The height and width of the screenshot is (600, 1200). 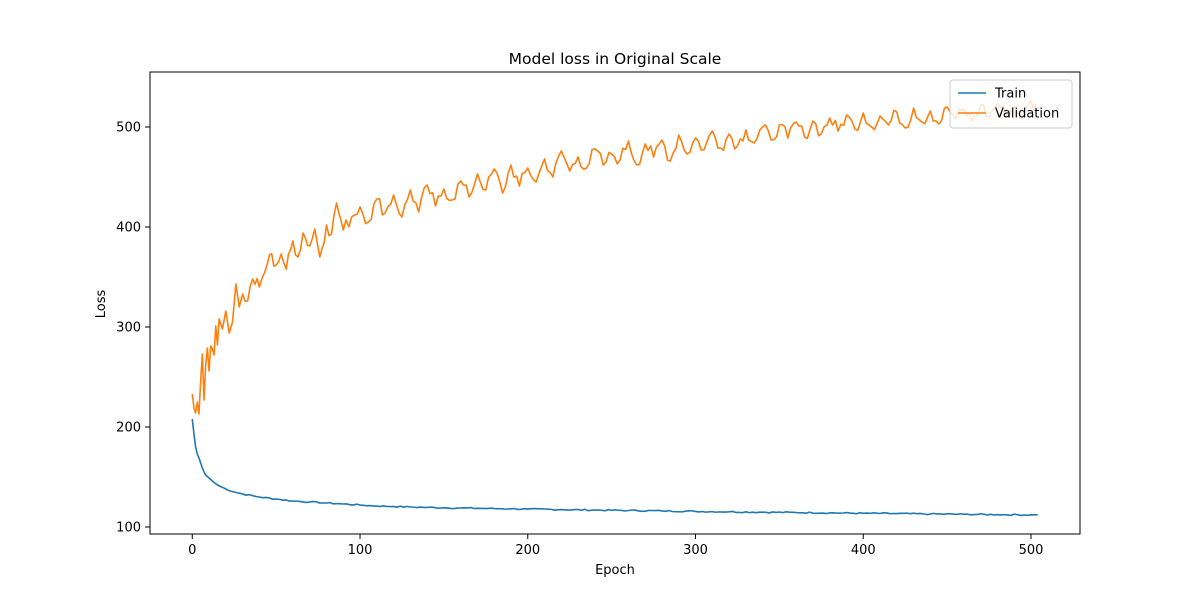 I want to click on x-tick-label: 100, so click(x=360, y=550).